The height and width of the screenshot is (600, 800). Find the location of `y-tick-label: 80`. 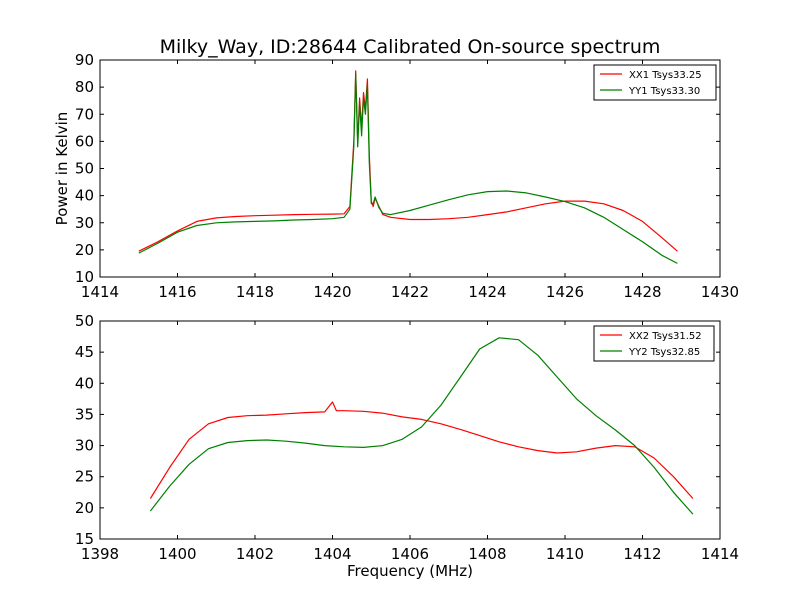

y-tick-label: 80 is located at coordinates (84, 87).